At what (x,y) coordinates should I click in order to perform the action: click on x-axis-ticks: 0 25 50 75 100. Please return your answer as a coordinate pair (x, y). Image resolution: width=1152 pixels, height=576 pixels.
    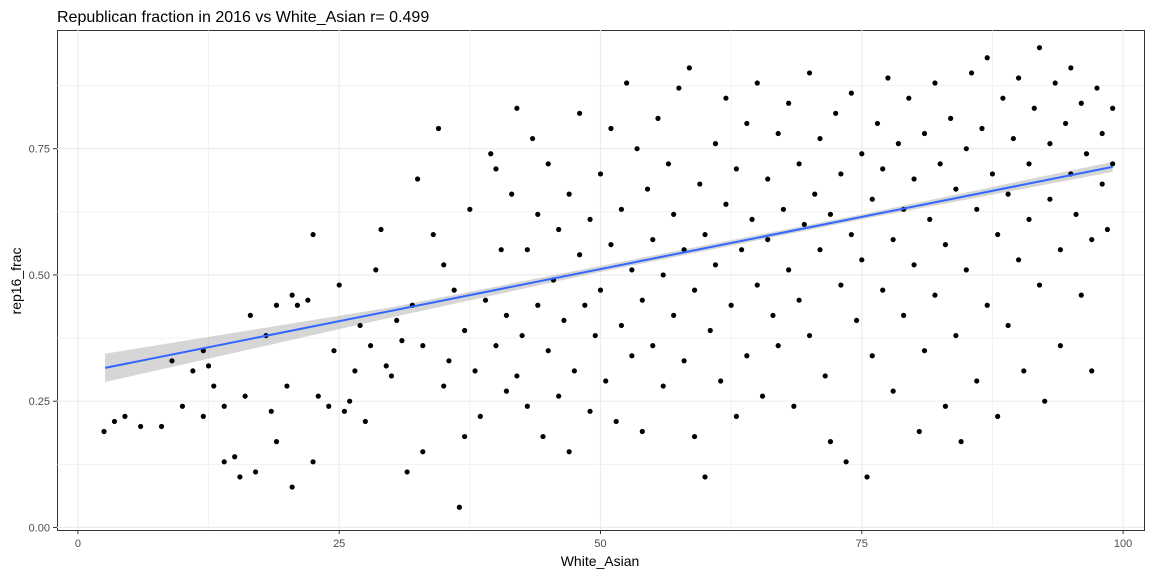
    Looking at the image, I should click on (603, 540).